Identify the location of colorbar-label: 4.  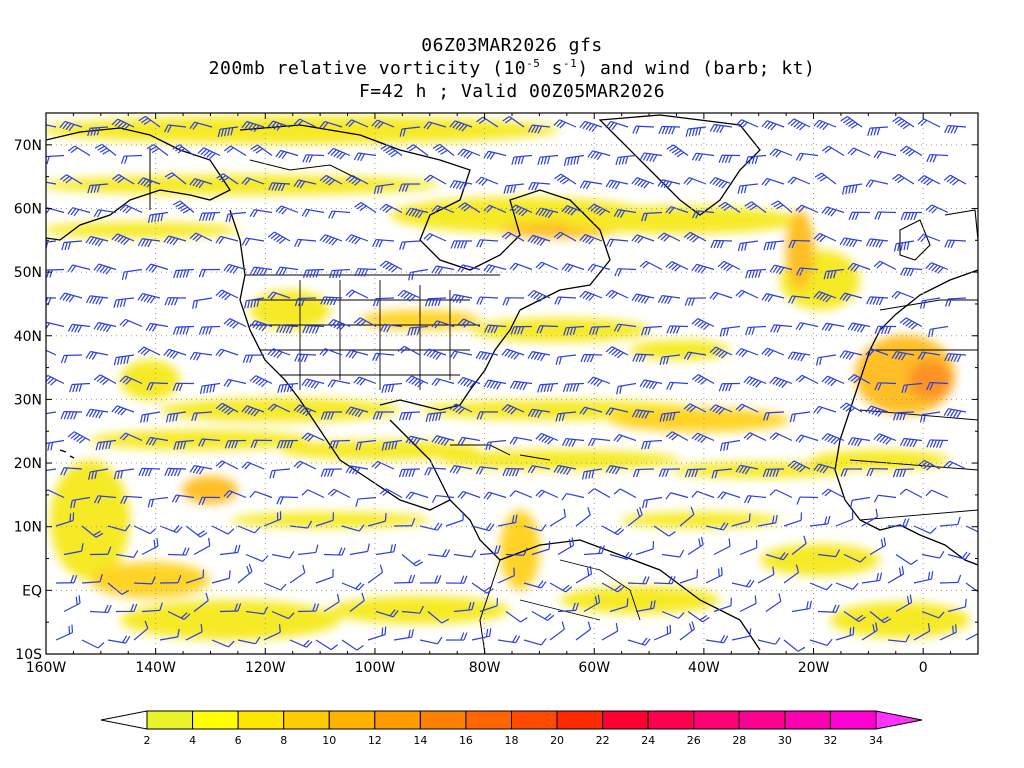
(192, 740).